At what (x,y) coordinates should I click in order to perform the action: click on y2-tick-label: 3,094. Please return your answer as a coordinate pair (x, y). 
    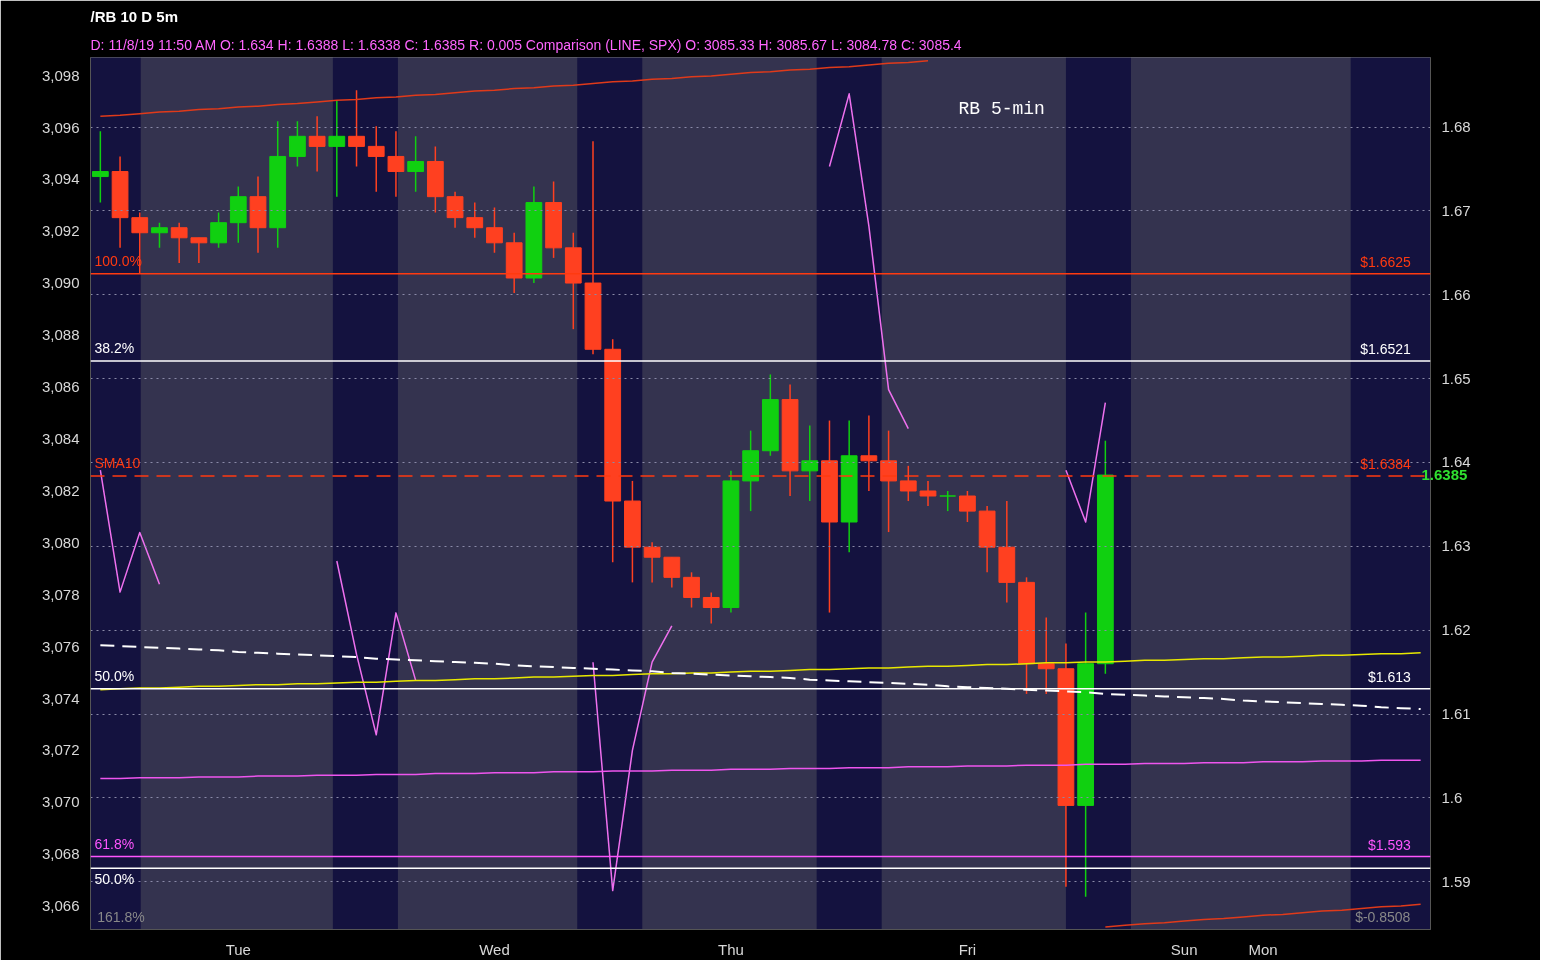
    Looking at the image, I should click on (60, 179).